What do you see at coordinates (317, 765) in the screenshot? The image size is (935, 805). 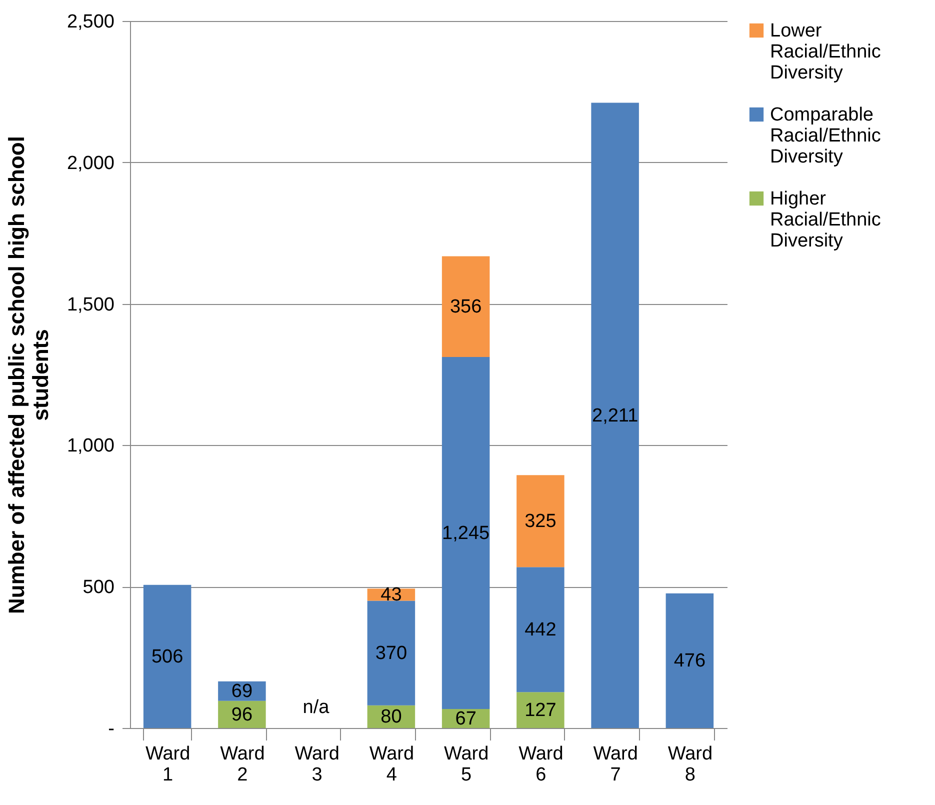 I see `x-tick-label: Ward 3` at bounding box center [317, 765].